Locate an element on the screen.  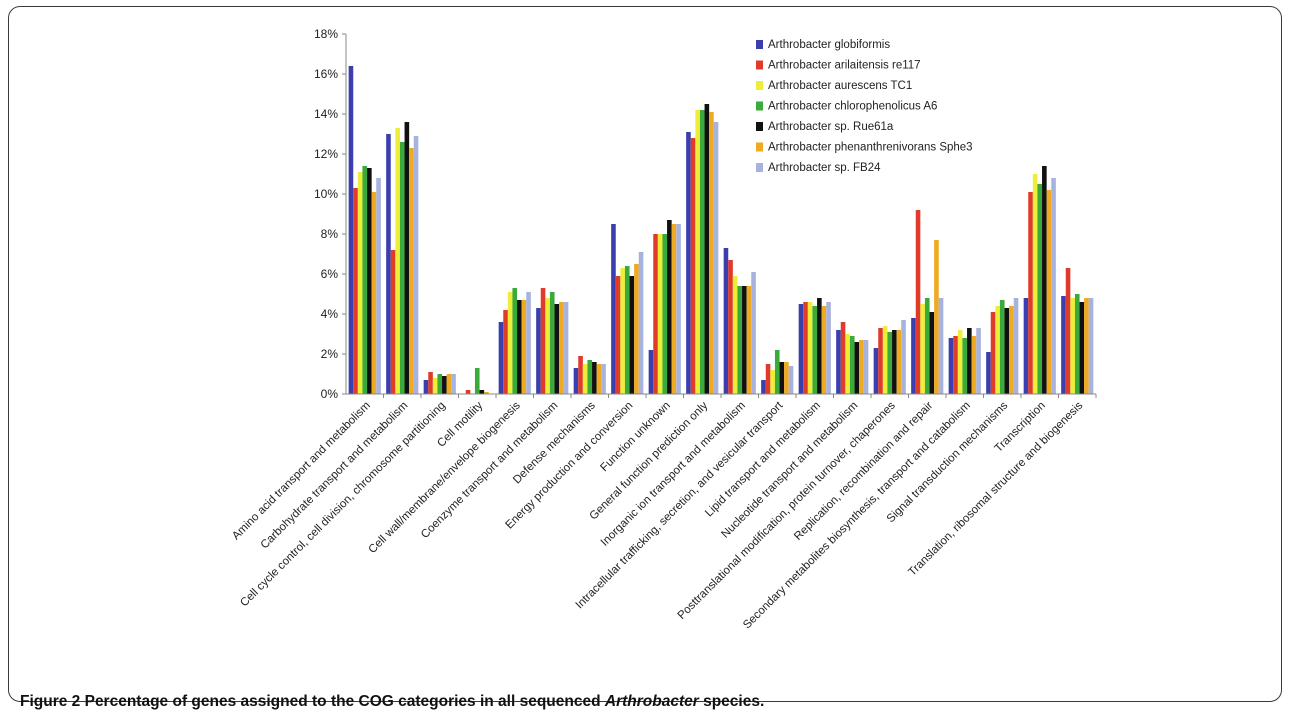
y-tick-label: 6% is located at coordinates (330, 274).